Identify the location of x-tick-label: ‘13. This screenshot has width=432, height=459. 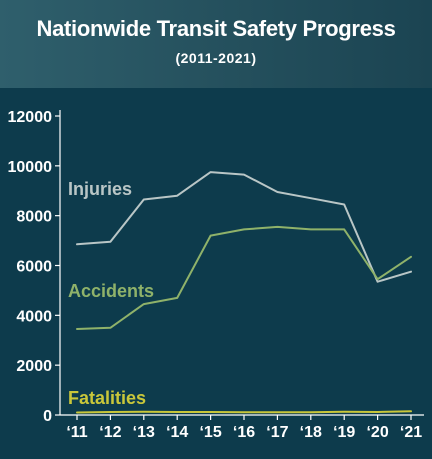
(144, 432).